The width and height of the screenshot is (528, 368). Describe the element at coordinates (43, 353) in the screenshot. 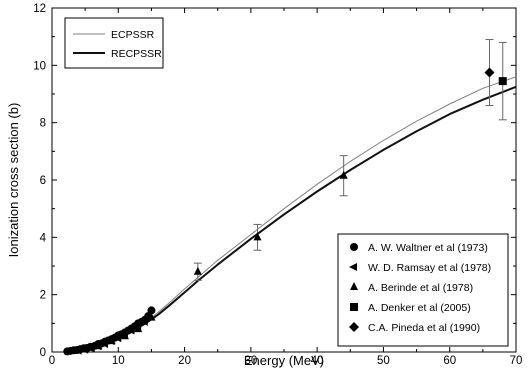

I see `y-tick-label: 0` at that location.